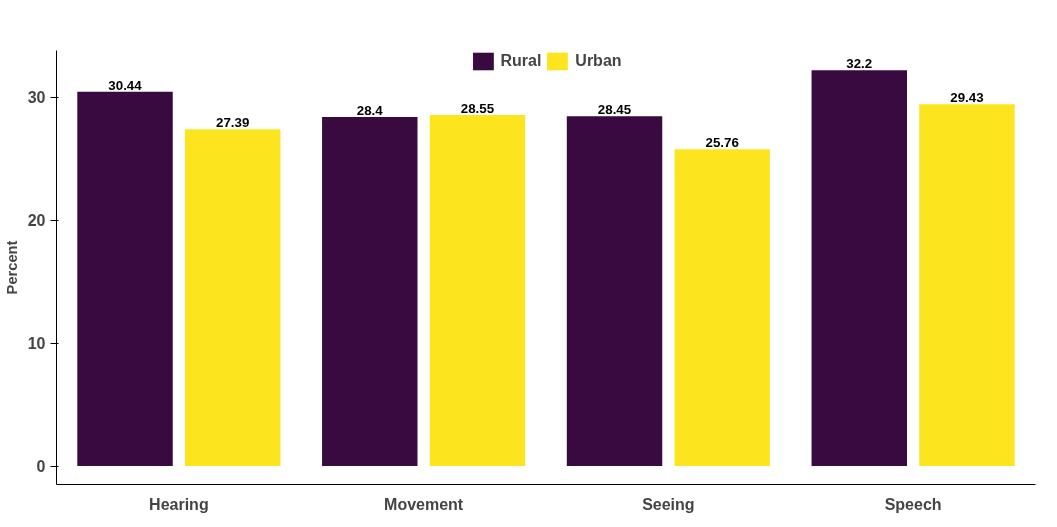  I want to click on data-label: 28.4, so click(370, 110).